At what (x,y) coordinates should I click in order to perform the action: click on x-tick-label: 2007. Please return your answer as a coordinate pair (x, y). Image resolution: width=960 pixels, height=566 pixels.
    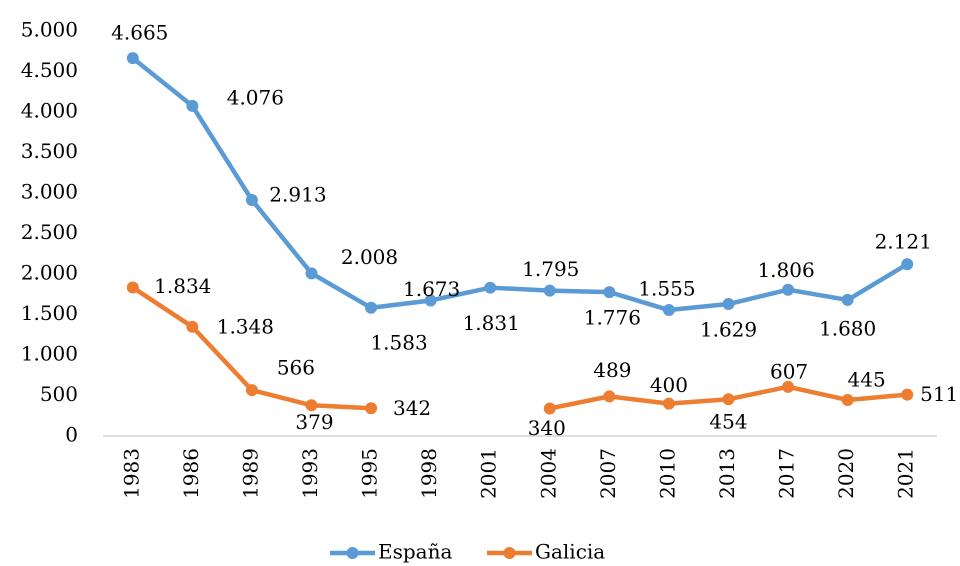
    Looking at the image, I should click on (608, 473).